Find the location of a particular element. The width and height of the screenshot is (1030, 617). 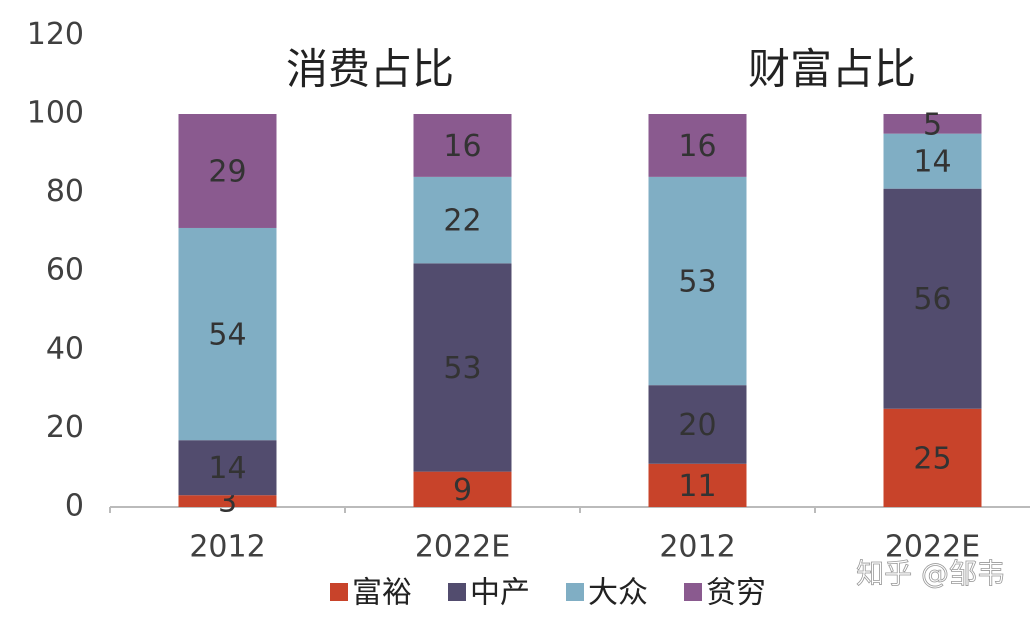

y-tick-label: 40 is located at coordinates (65, 348).